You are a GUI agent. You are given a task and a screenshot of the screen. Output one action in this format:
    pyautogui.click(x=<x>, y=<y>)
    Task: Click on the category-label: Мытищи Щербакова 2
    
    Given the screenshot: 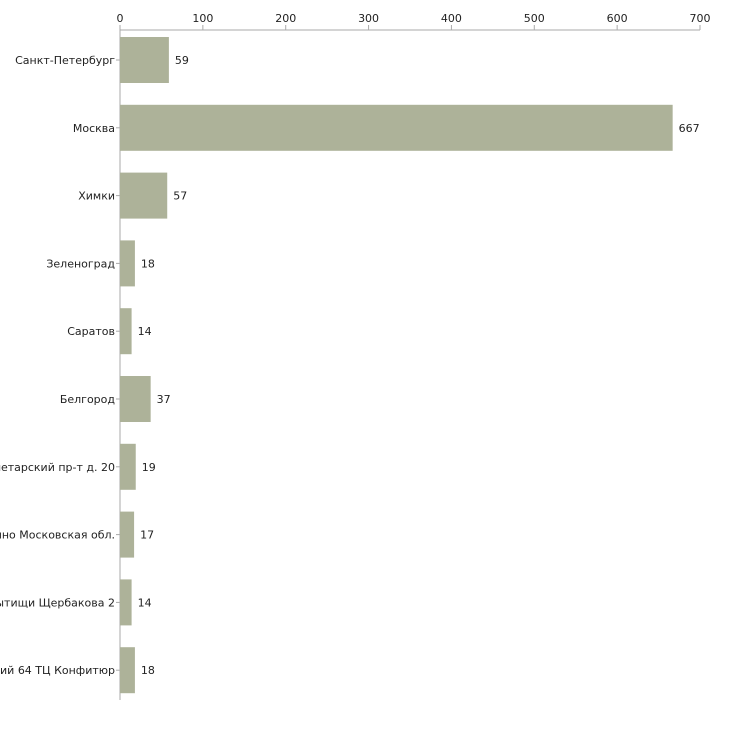 What is the action you would take?
    pyautogui.click(x=57, y=602)
    